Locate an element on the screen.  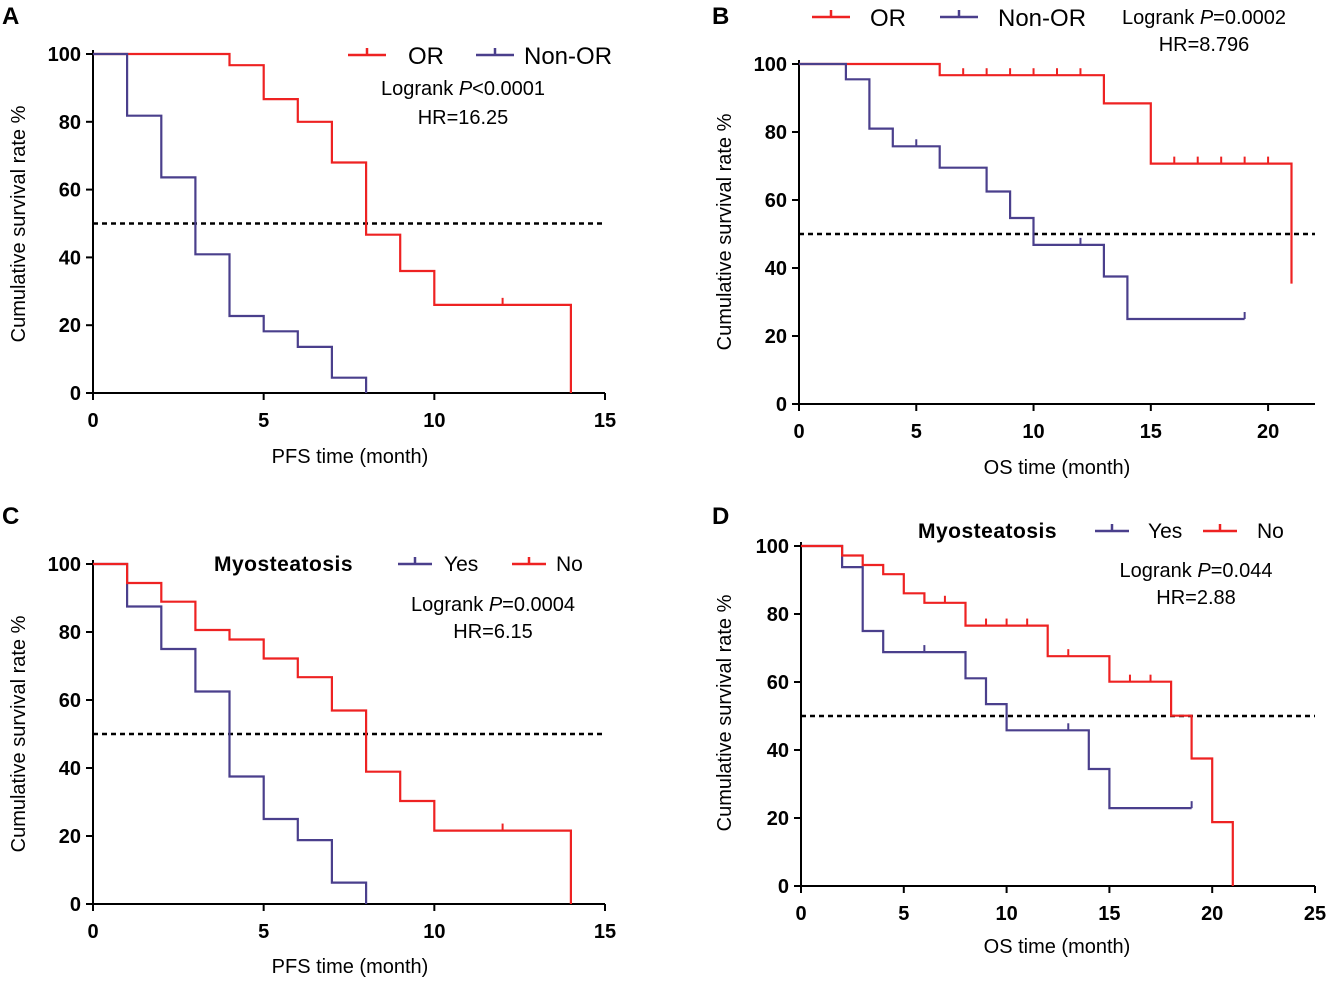
x-tick-label: 25 is located at coordinates (1315, 914).